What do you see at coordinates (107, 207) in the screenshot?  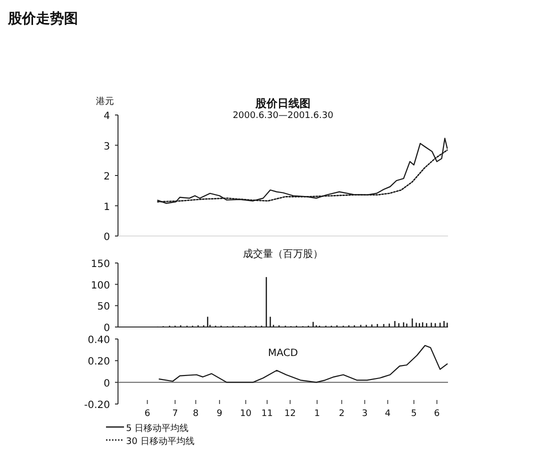 I see `y-tick-label: 1` at bounding box center [107, 207].